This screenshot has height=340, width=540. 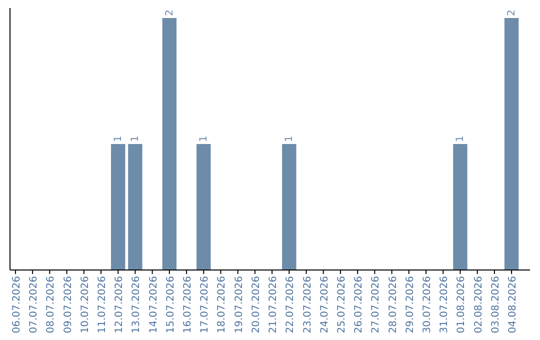 What do you see at coordinates (68, 305) in the screenshot?
I see `x-tick-label: 09.07.2026` at bounding box center [68, 305].